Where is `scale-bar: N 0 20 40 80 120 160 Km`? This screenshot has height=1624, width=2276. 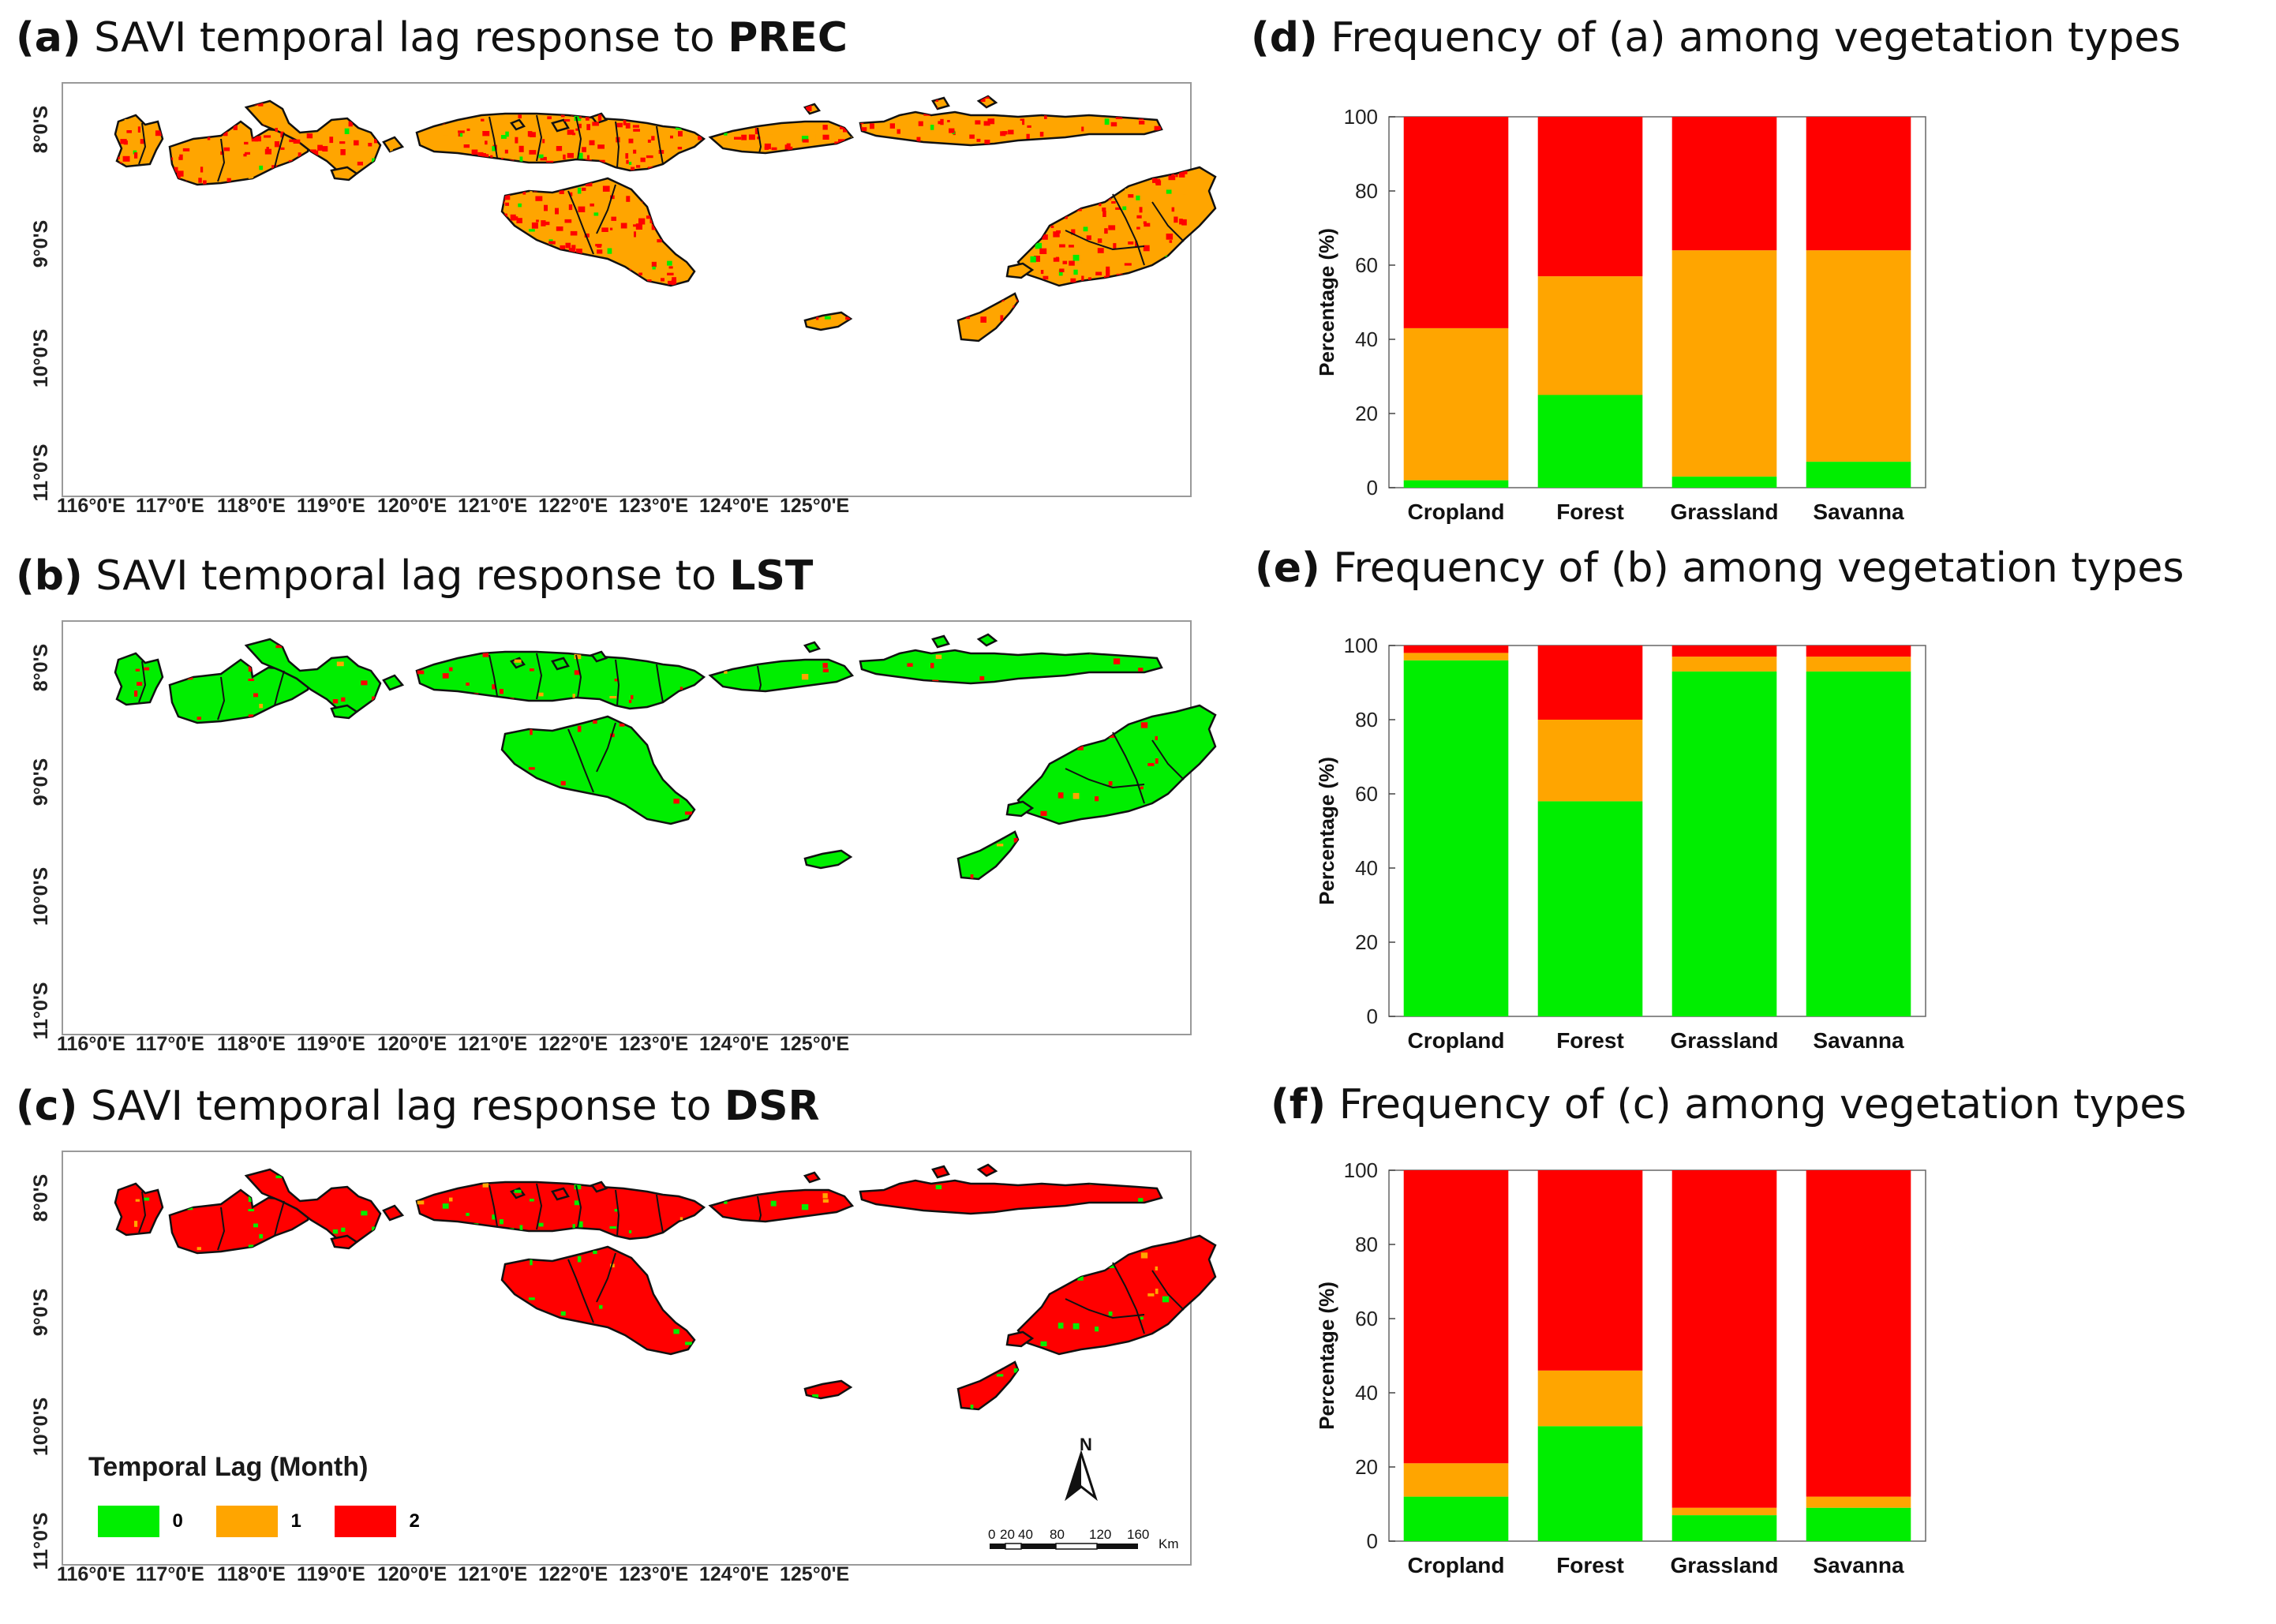 scale-bar: N 0 20 40 80 120 160 Km is located at coordinates (1083, 1493).